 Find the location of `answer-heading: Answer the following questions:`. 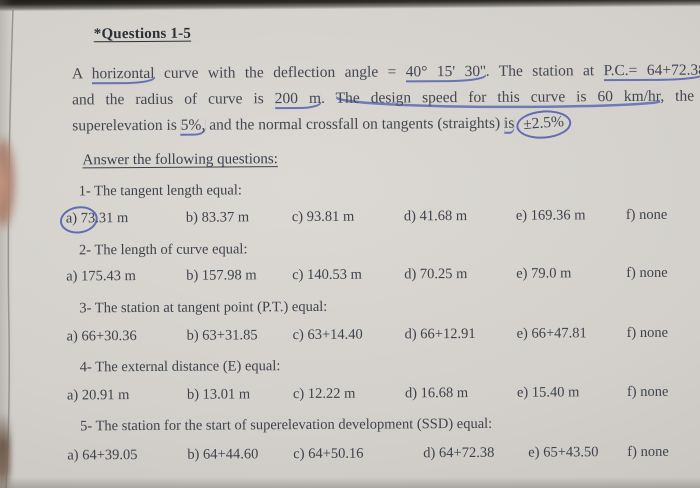

answer-heading: Answer the following questions: is located at coordinates (180, 160).